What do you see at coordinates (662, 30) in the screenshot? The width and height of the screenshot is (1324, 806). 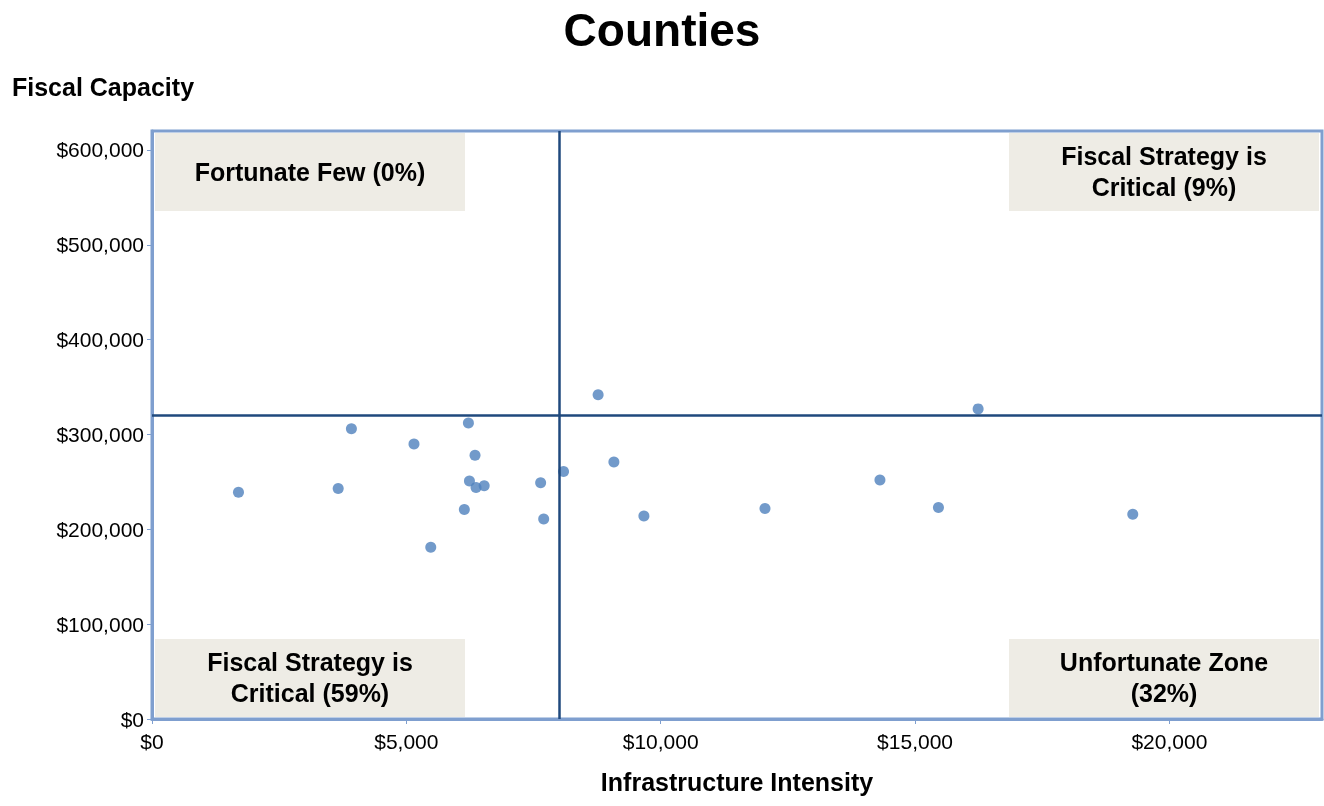 I see `chart-title: Counties` at bounding box center [662, 30].